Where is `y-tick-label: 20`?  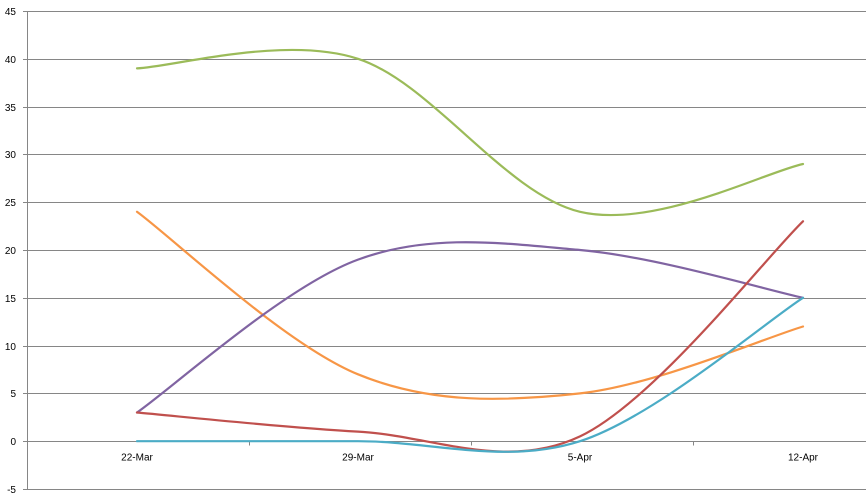
y-tick-label: 20 is located at coordinates (11, 251).